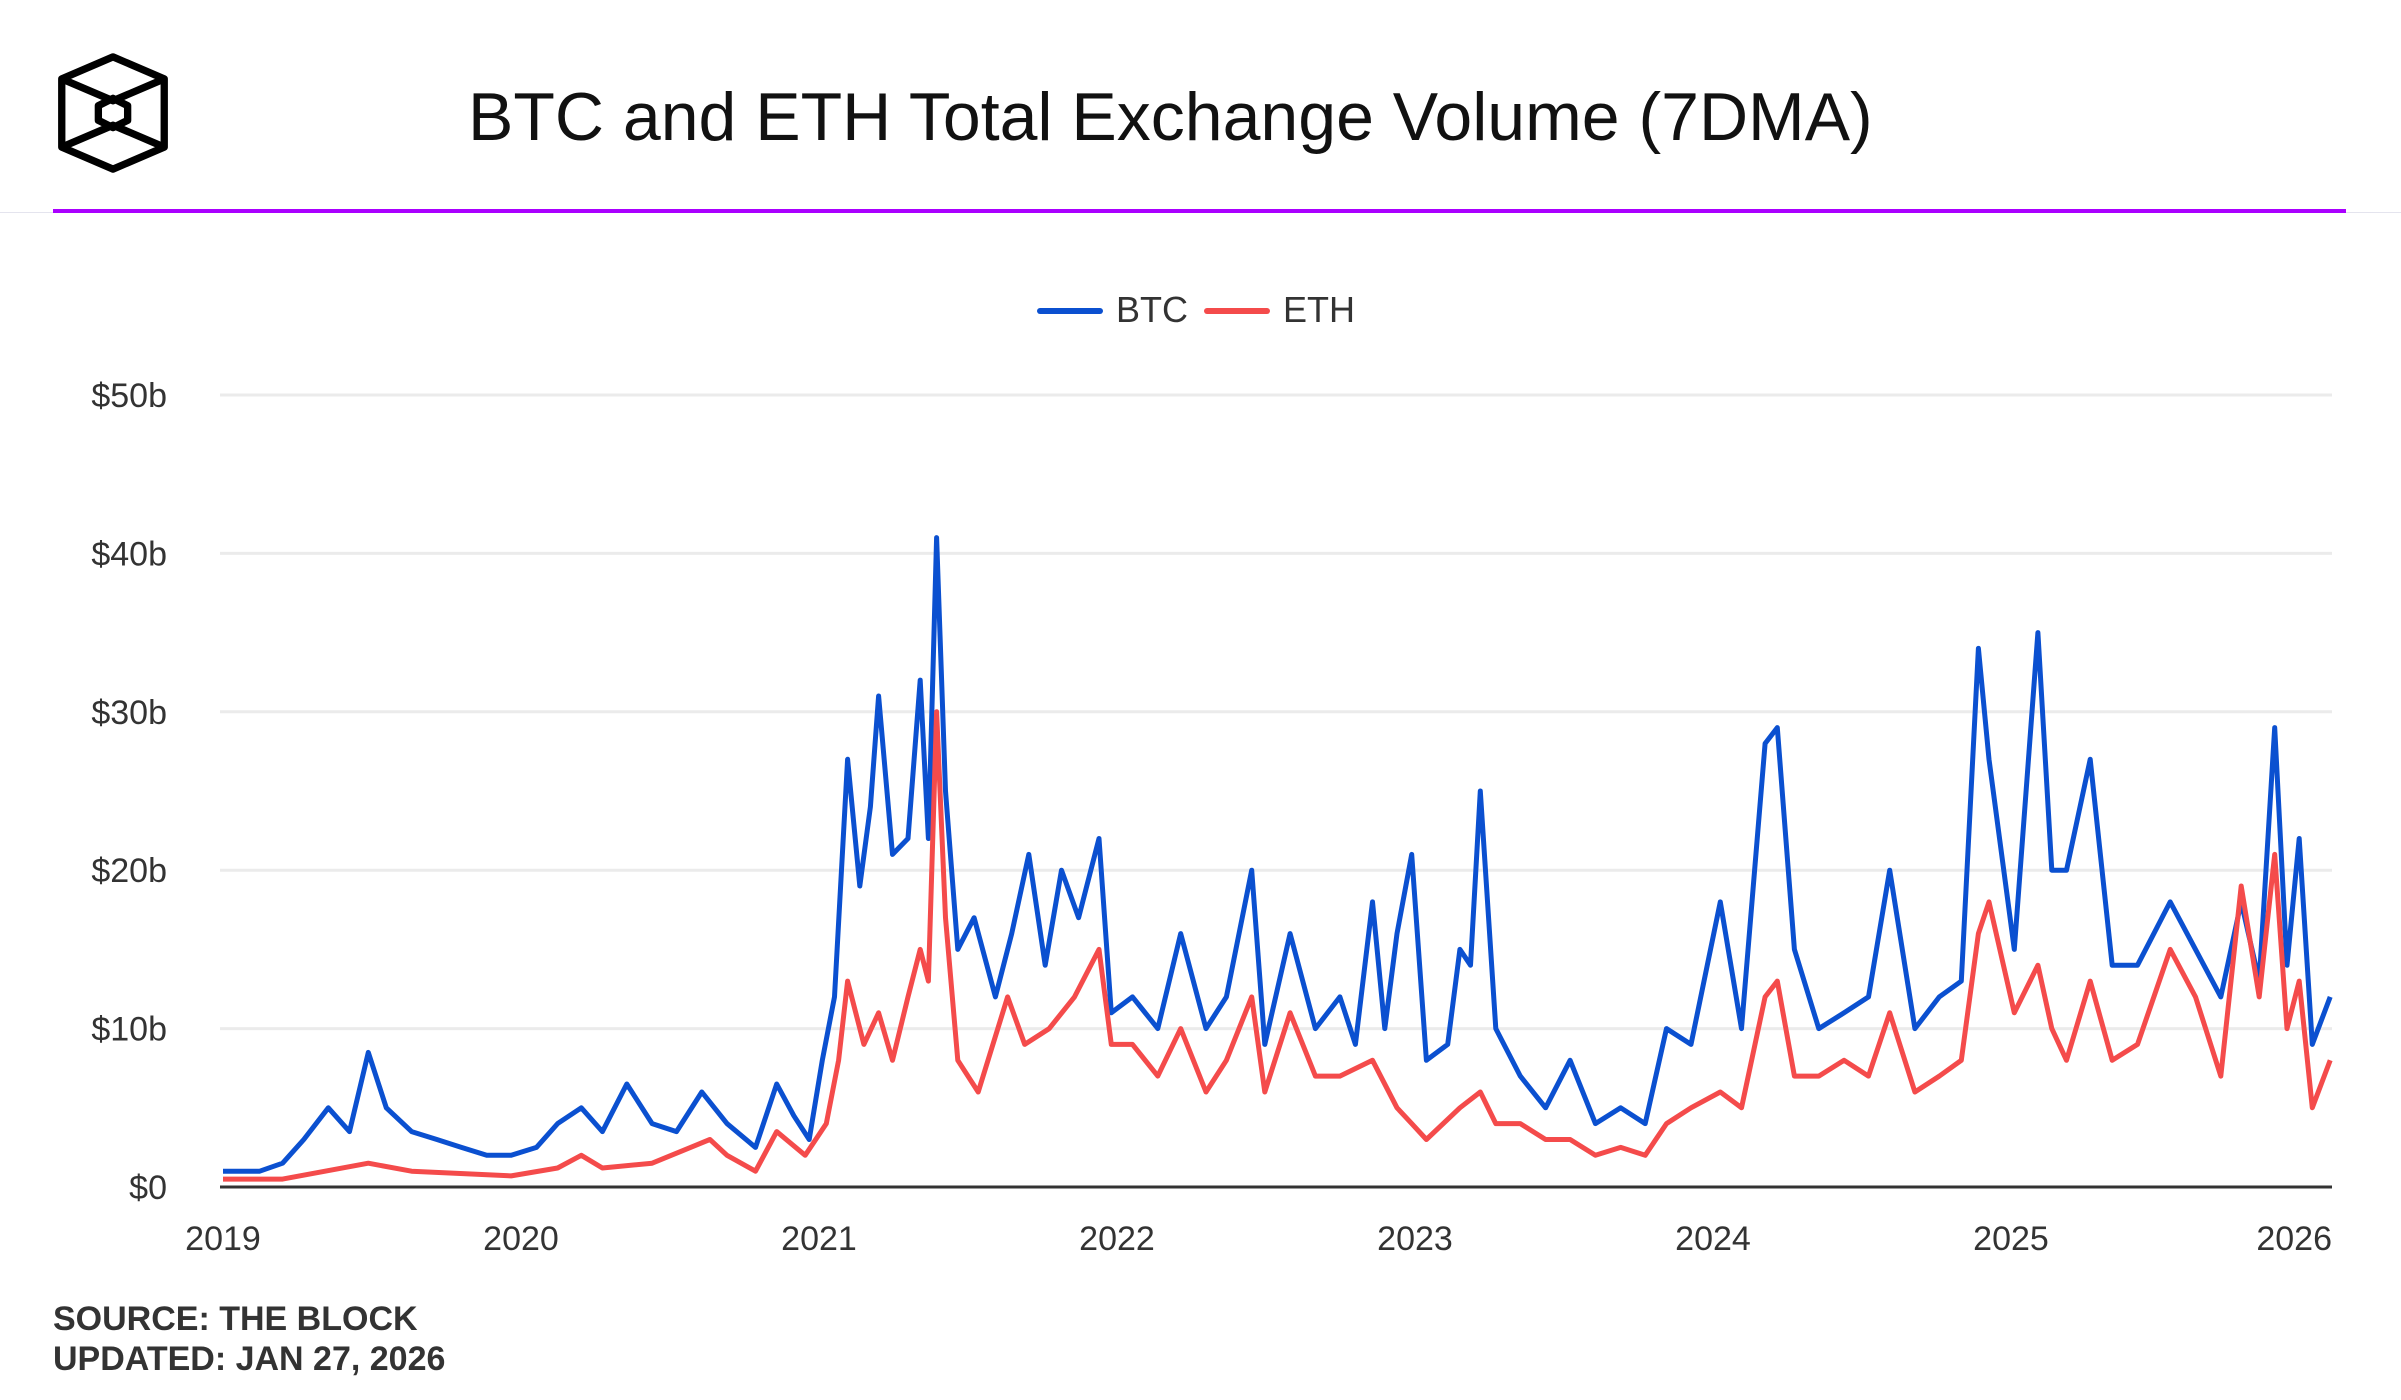 This screenshot has width=2401, height=1400. I want to click on accent-divider, so click(1199, 211).